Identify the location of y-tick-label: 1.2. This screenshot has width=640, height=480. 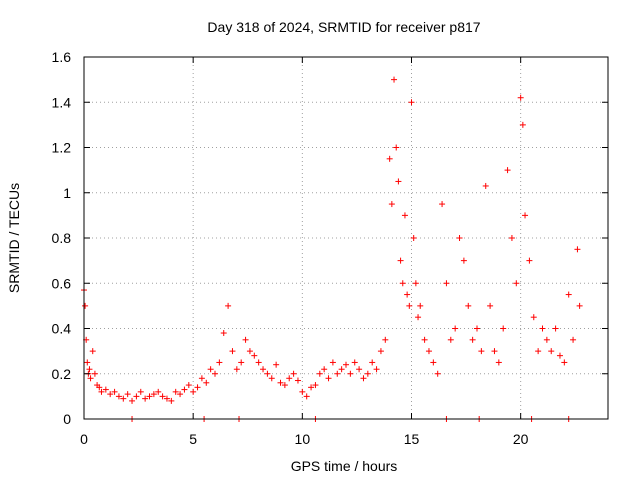
(62, 148).